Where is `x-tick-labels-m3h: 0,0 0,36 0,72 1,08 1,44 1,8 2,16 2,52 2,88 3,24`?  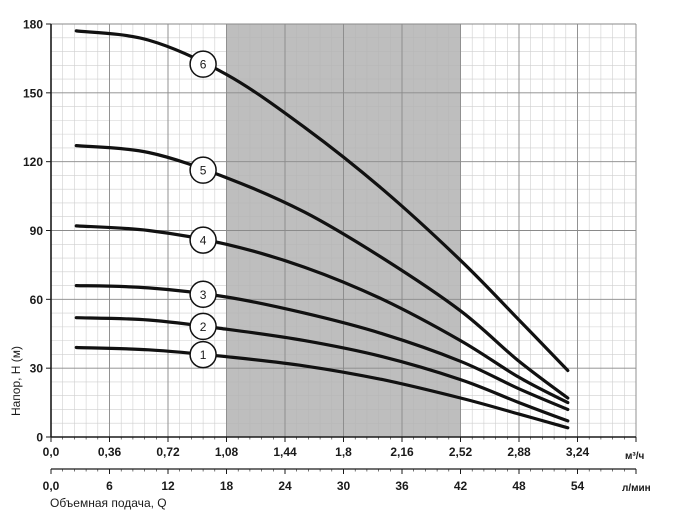 x-tick-labels-m3h: 0,0 0,36 0,72 1,08 1,44 1,8 2,16 2,52 2,88 3,24 is located at coordinates (316, 452).